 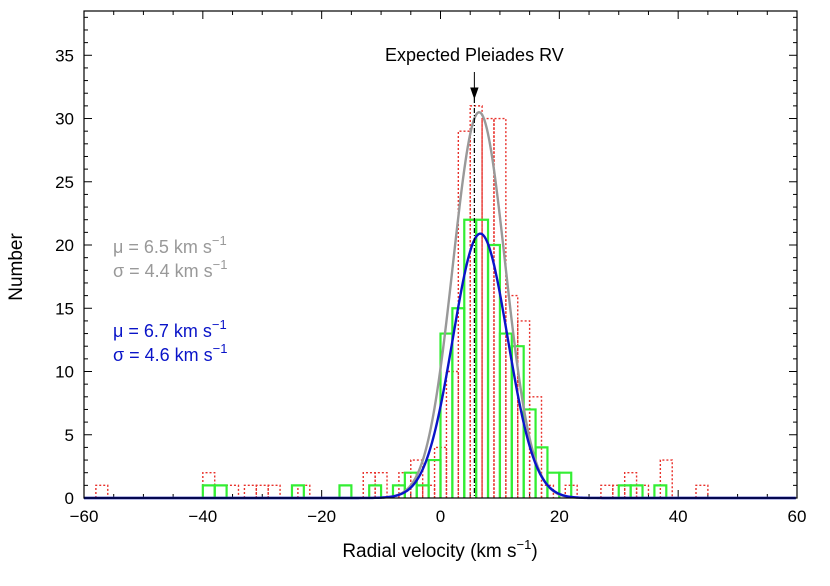 What do you see at coordinates (440, 516) in the screenshot?
I see `x-tick-label: 0` at bounding box center [440, 516].